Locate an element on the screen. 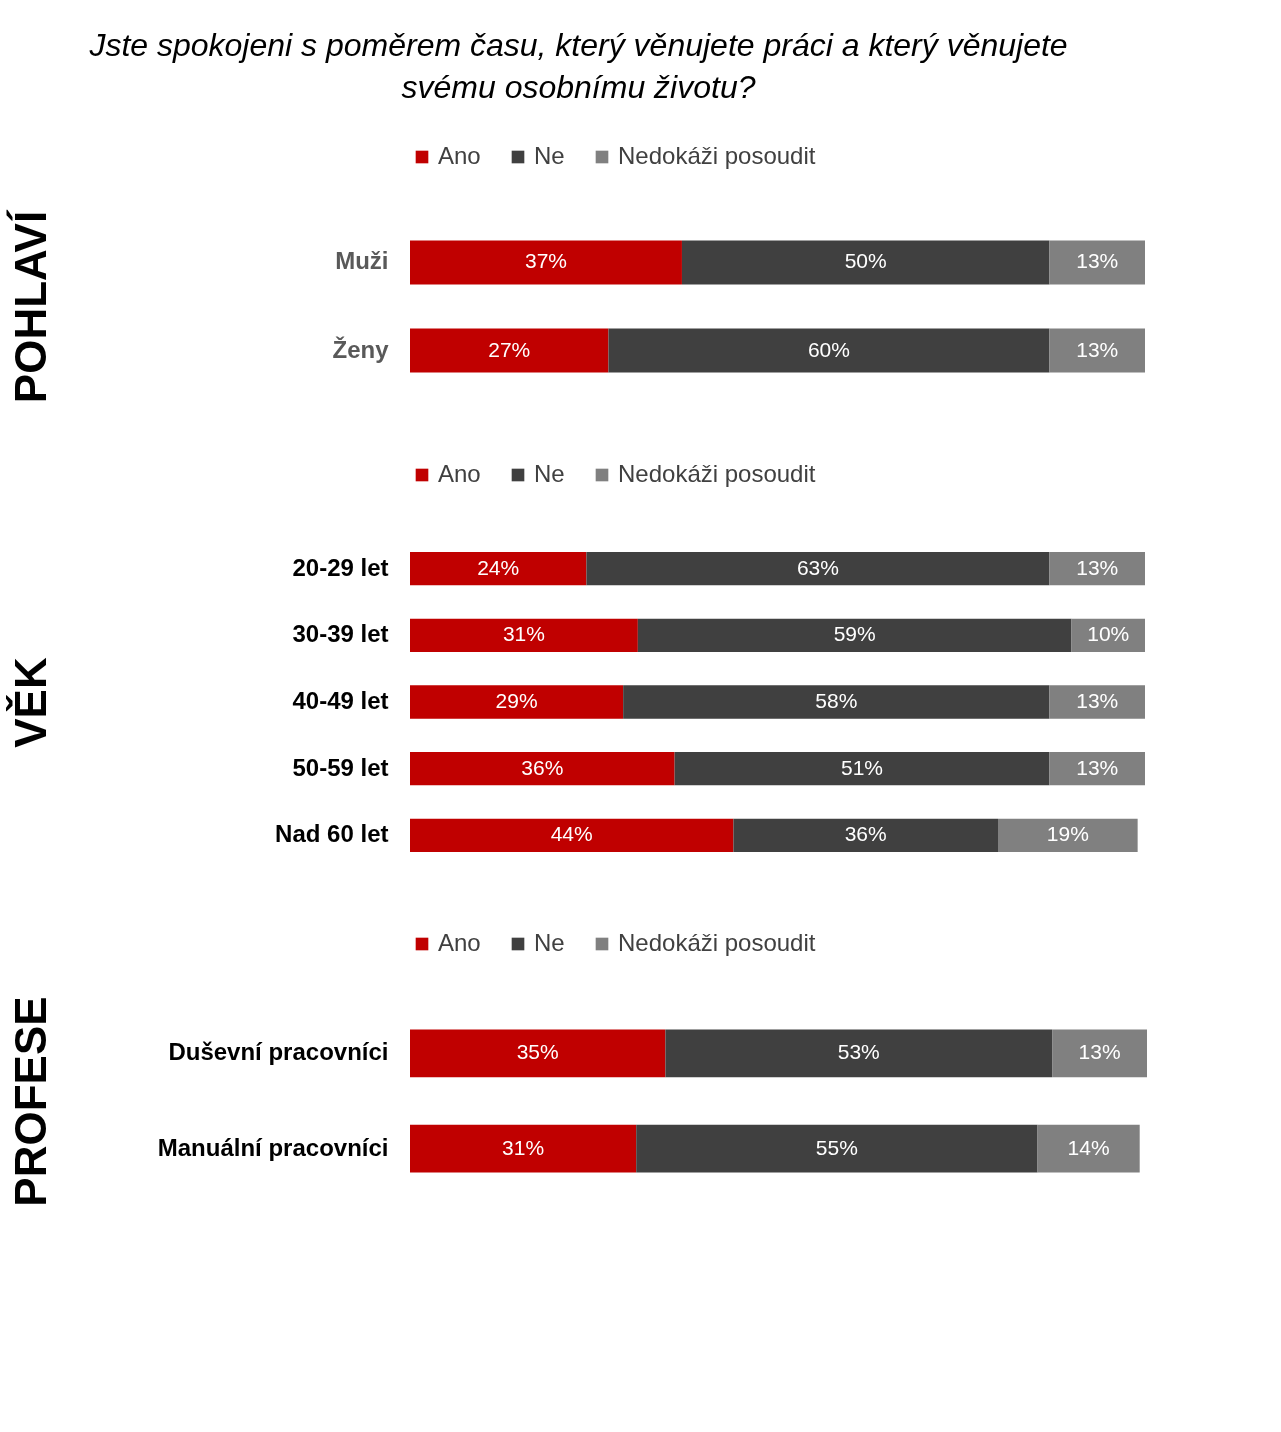  data-label: 35% is located at coordinates (537, 1052).